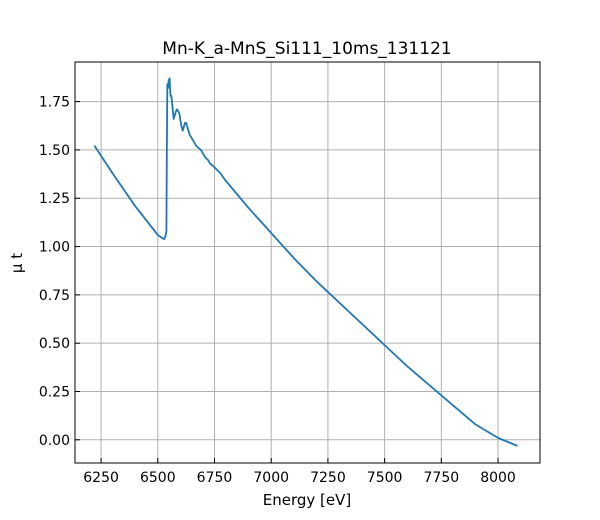  Describe the element at coordinates (54, 103) in the screenshot. I see `y-tick-label: 1.75` at that location.